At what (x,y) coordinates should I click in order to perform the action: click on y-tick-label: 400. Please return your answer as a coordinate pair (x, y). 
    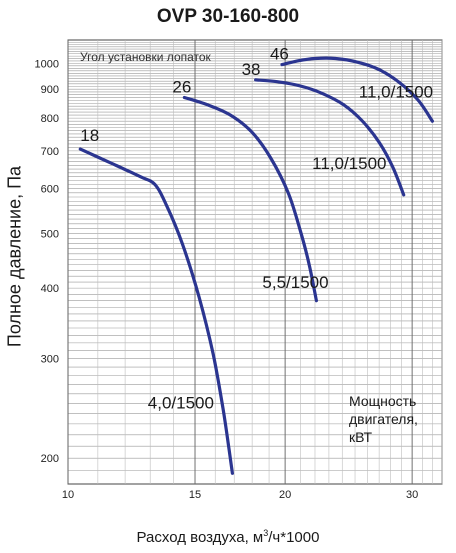
    Looking at the image, I should click on (50, 289).